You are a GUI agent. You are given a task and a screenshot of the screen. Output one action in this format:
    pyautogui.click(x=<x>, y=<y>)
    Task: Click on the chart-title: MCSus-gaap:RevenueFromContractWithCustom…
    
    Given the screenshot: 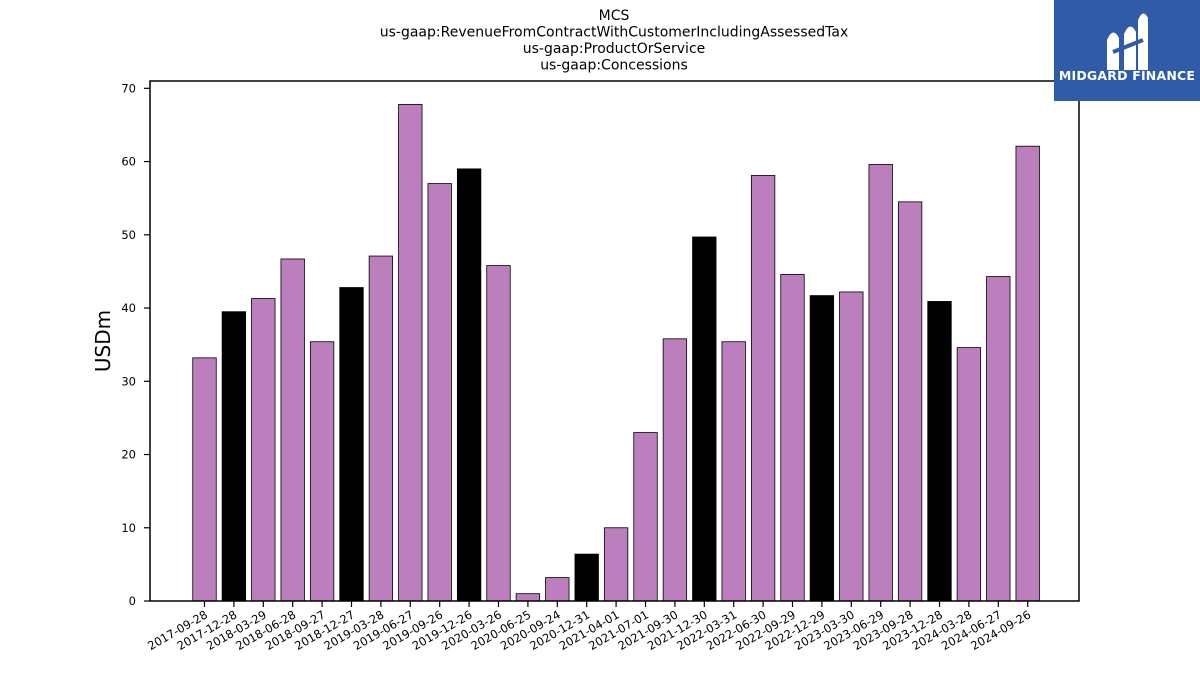 What is the action you would take?
    pyautogui.click(x=614, y=41)
    